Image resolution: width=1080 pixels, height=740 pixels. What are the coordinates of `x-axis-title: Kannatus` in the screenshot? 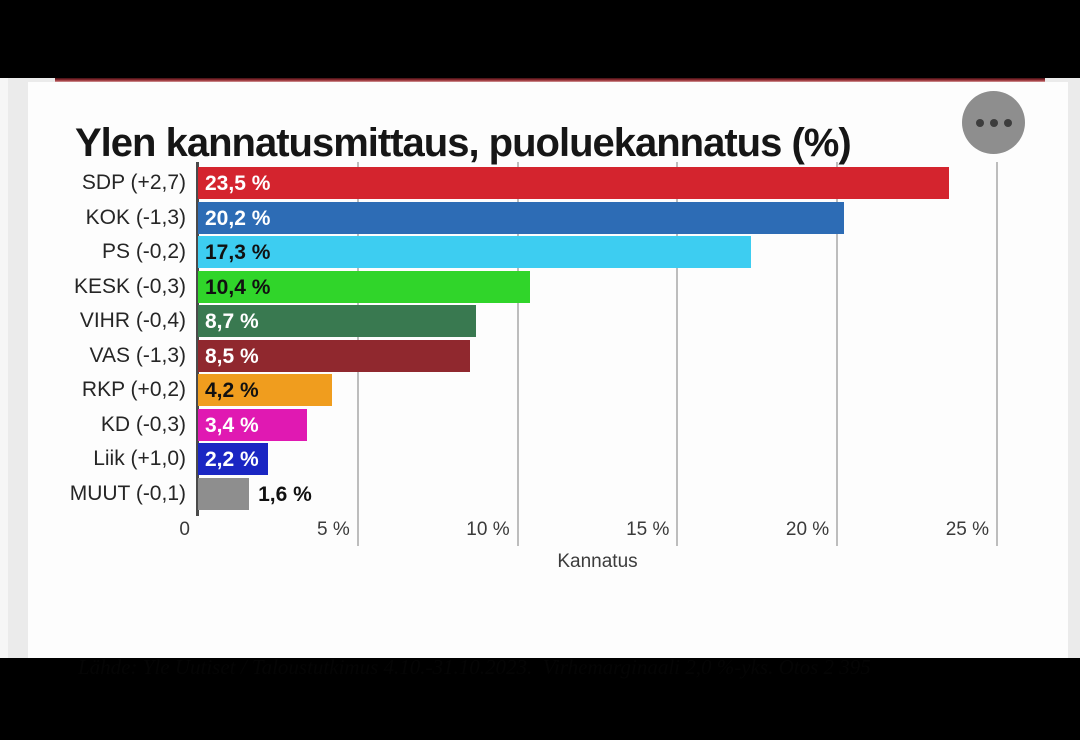 It's located at (597, 561).